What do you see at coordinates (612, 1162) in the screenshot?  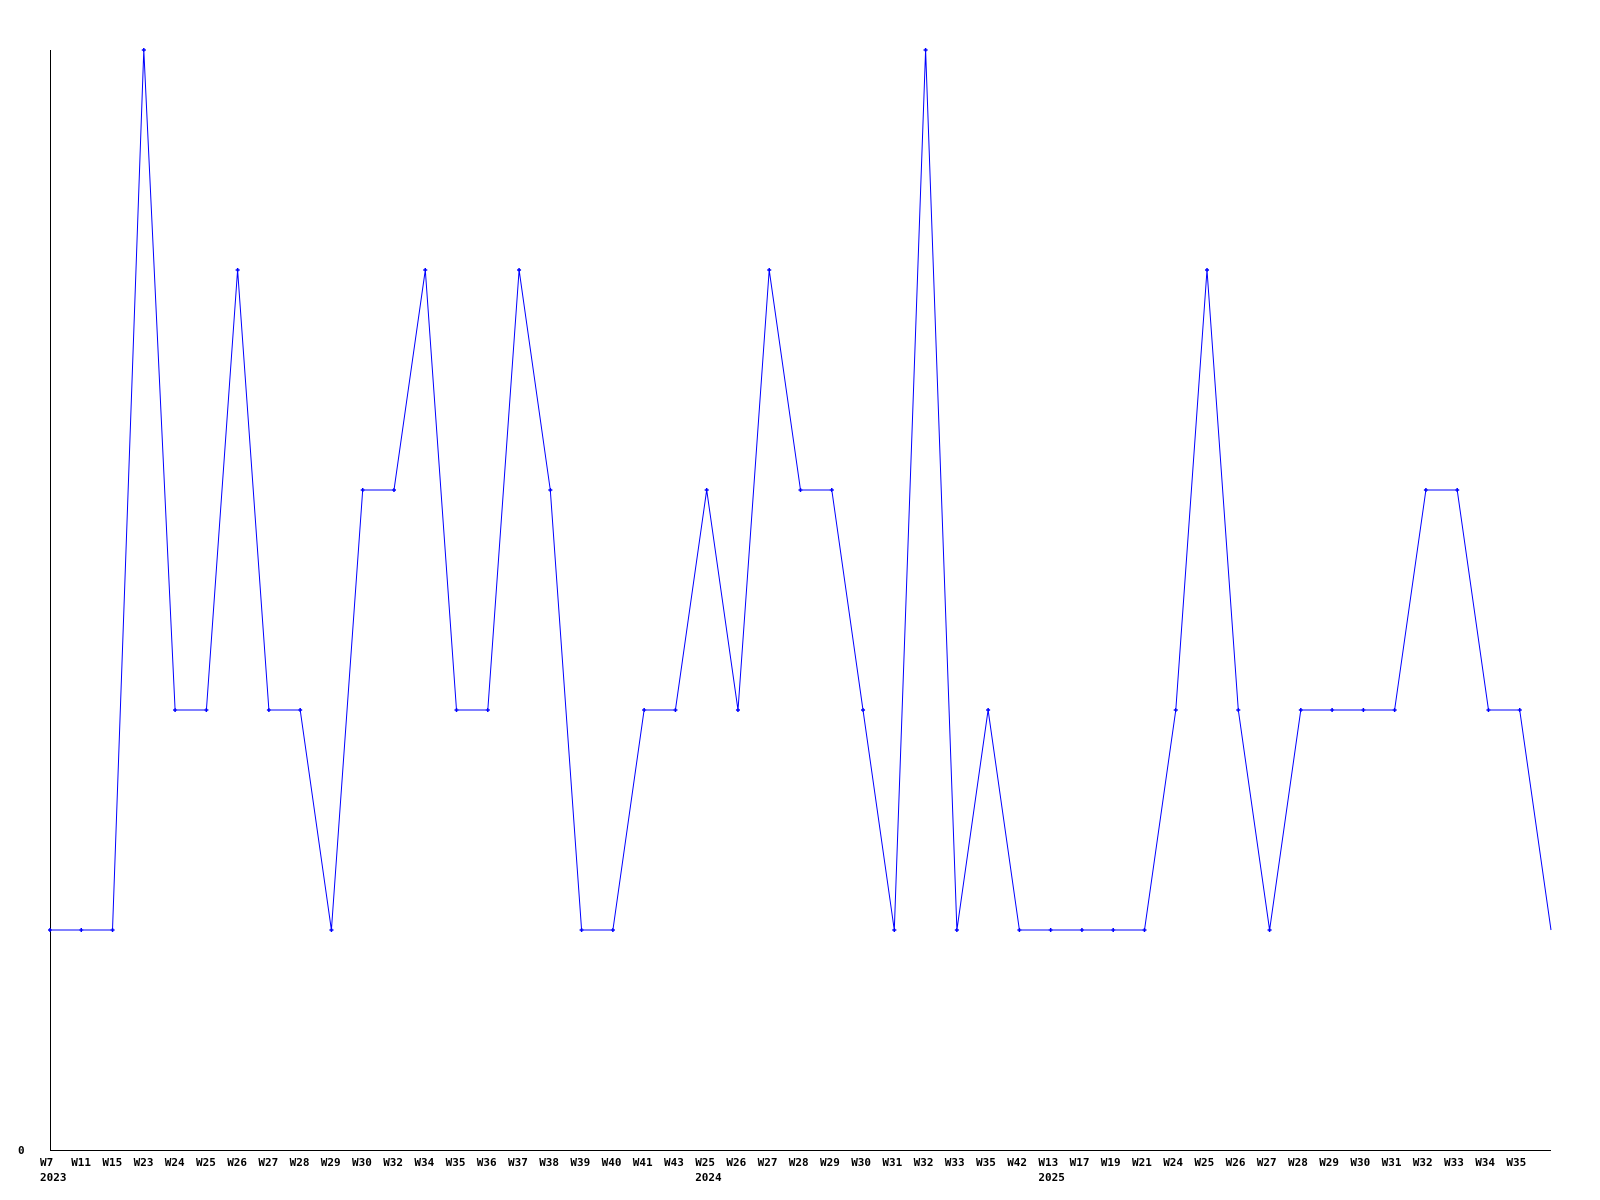 I see `x-tick-label: W40` at bounding box center [612, 1162].